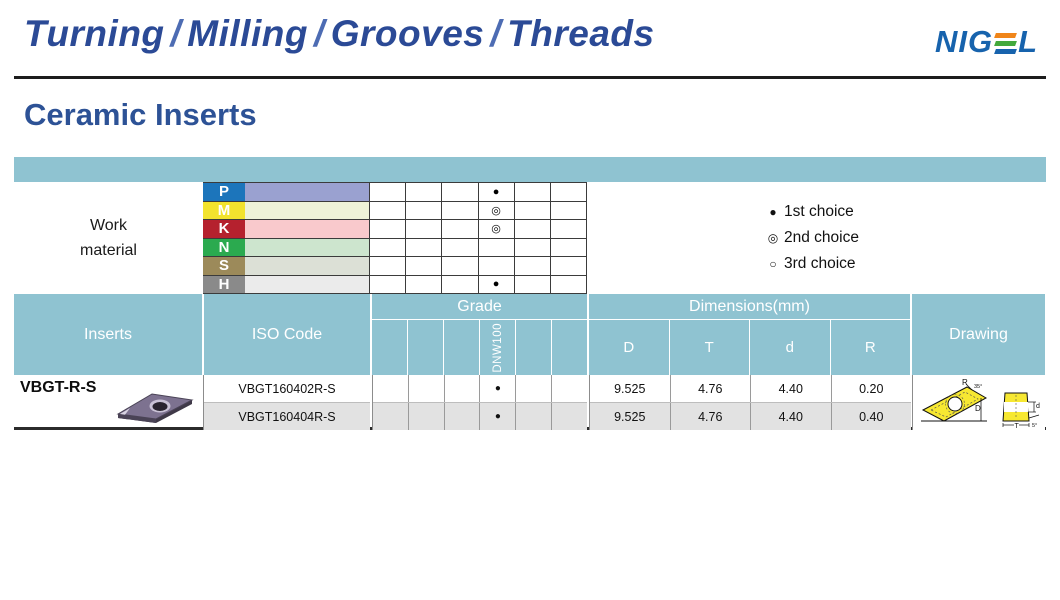 Image resolution: width=1060 pixels, height=600 pixels. What do you see at coordinates (978, 408) in the screenshot?
I see `drawing-label-d-major: D` at bounding box center [978, 408].